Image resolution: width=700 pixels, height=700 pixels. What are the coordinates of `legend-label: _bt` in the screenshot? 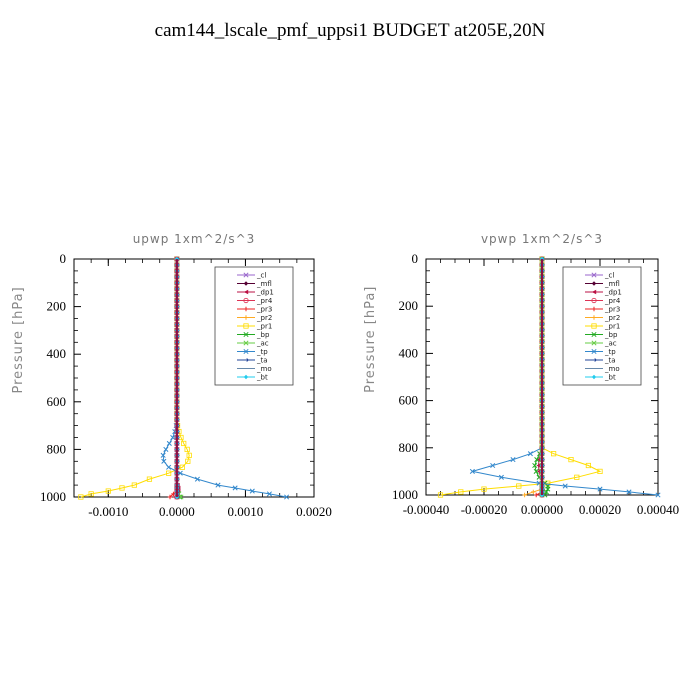 It's located at (262, 378).